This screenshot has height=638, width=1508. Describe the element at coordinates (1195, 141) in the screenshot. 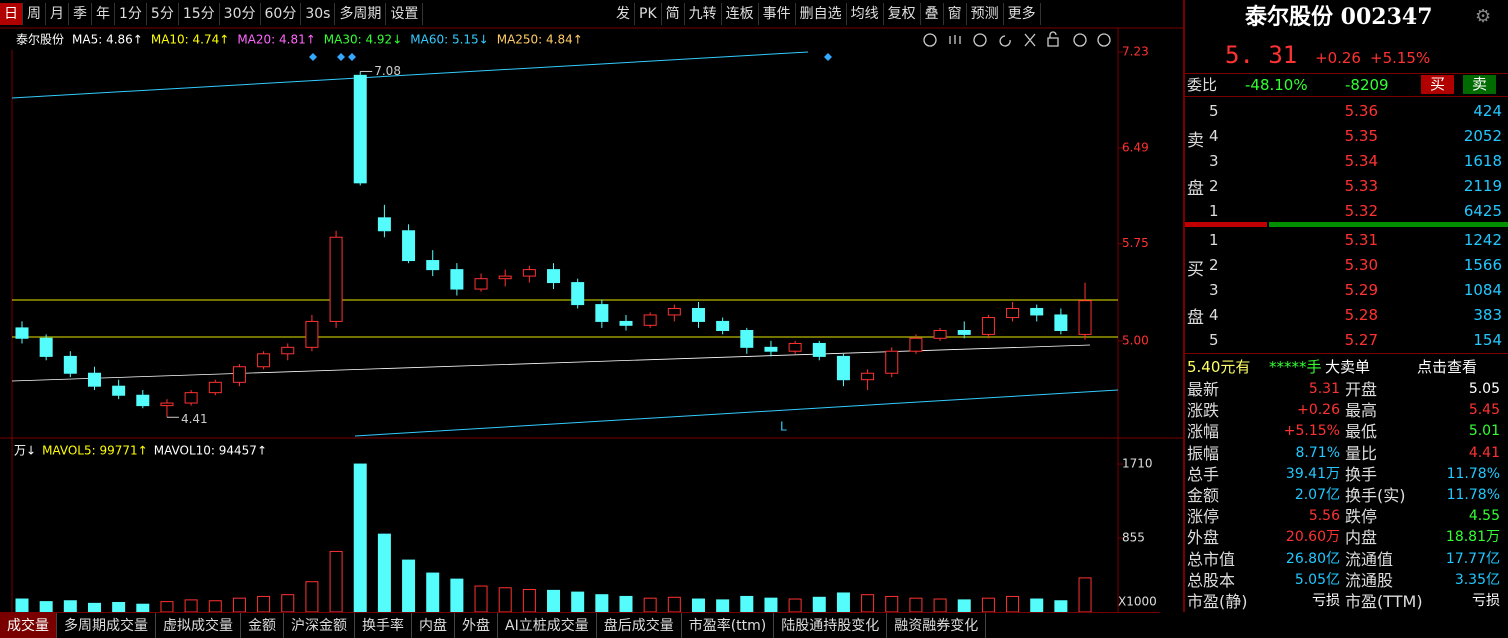

I see `book-side-label: 卖` at that location.